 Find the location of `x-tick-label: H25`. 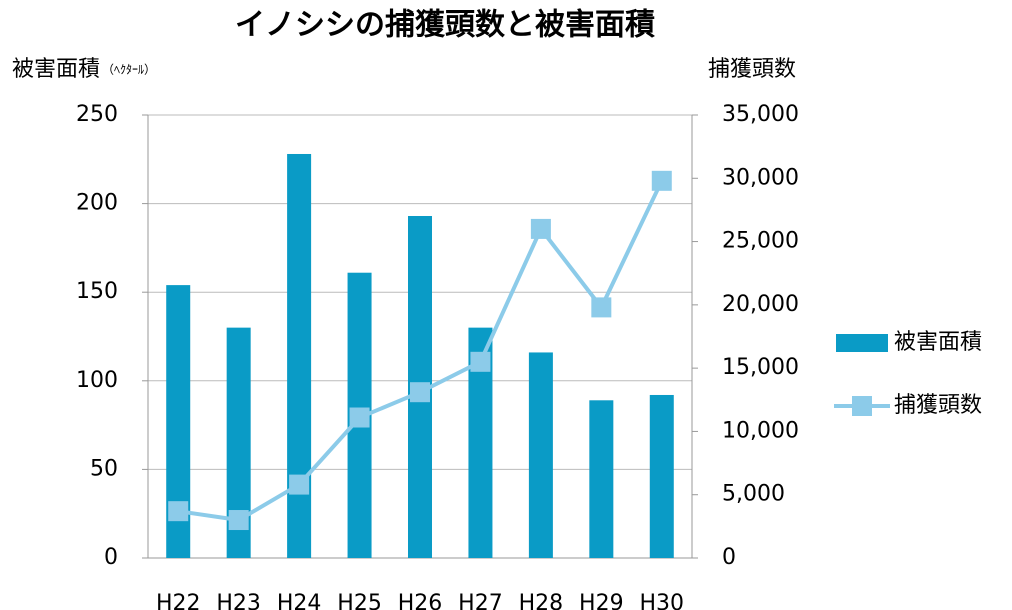

x-tick-label: H25 is located at coordinates (359, 600).